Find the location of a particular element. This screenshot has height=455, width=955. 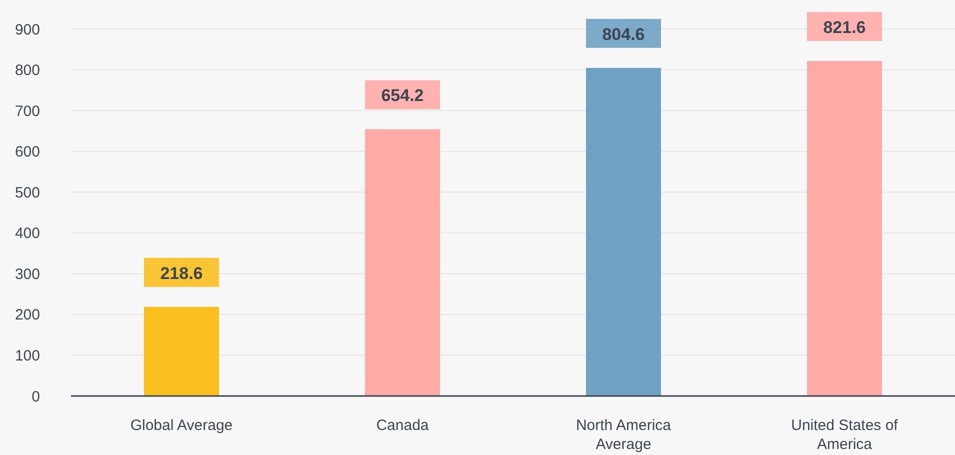

data-label: 821.6 is located at coordinates (844, 27).